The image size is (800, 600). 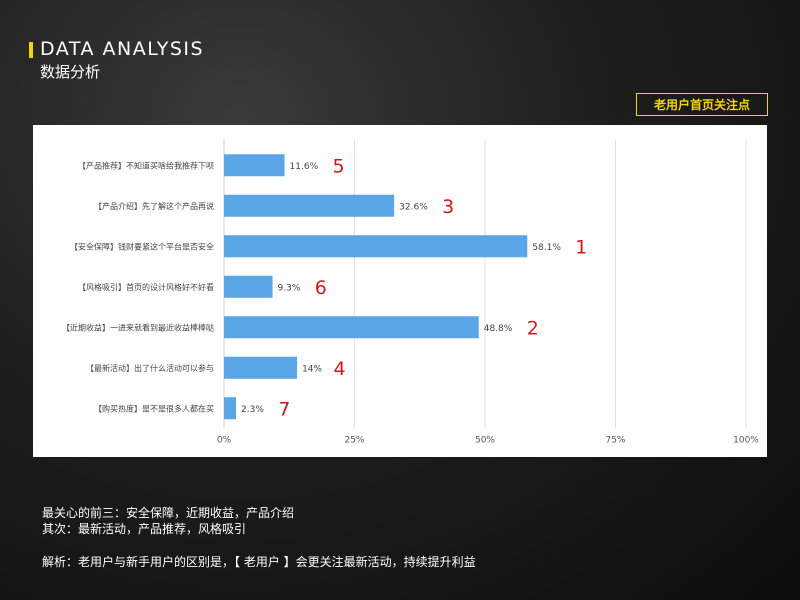 I want to click on rank-label: 4, so click(x=339, y=369).